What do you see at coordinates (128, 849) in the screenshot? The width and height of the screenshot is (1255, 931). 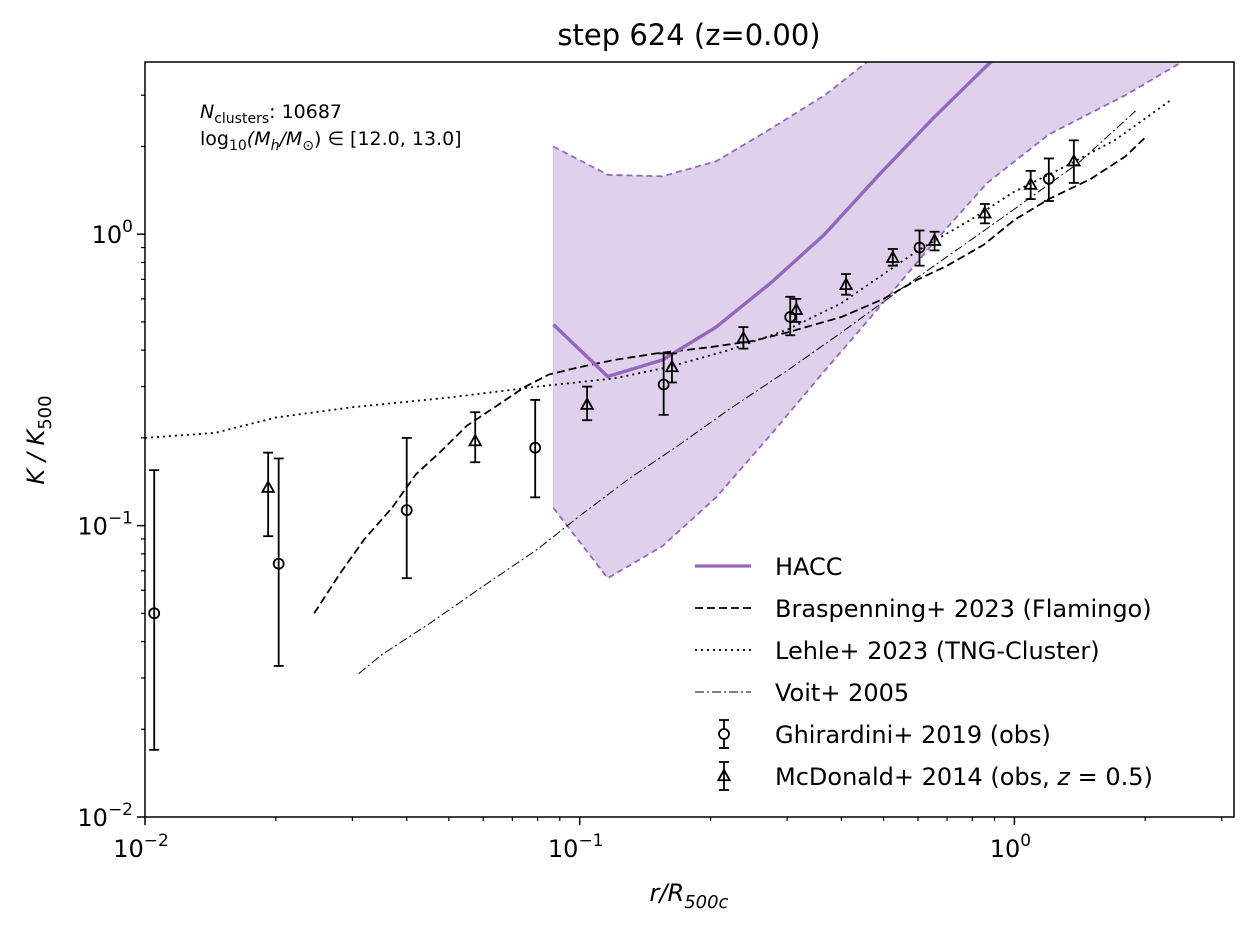 I see `x-tick-label-base-1: 10` at bounding box center [128, 849].